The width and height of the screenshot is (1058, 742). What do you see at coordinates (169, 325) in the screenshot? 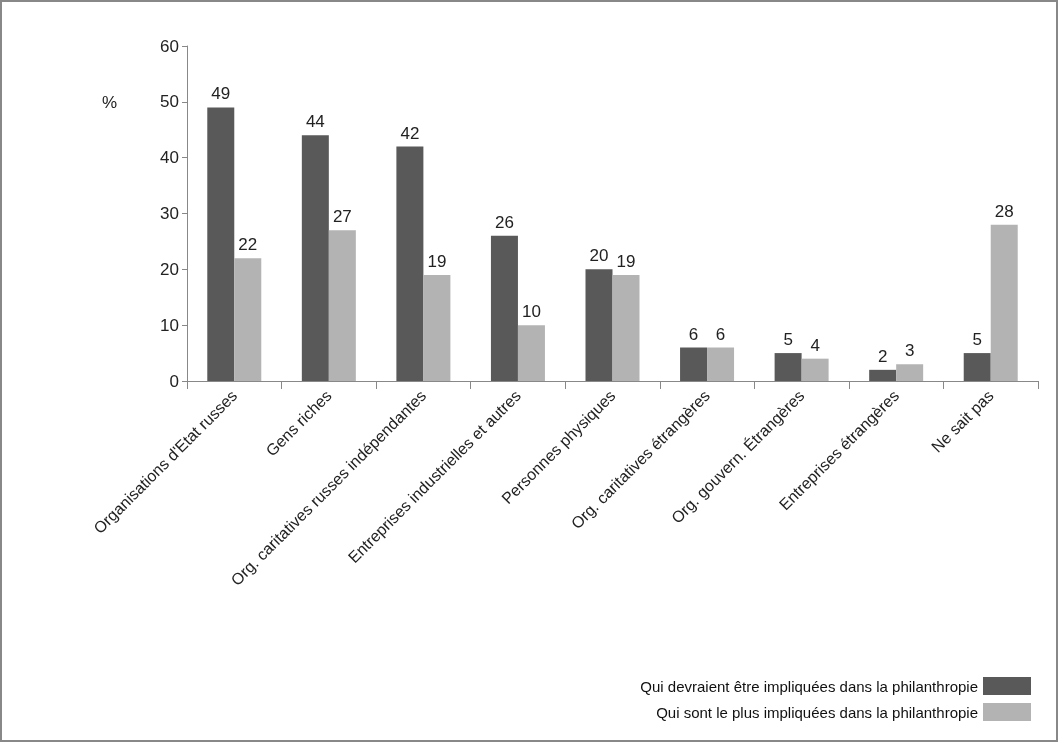
I see `y-tick-label: 10` at bounding box center [169, 325].